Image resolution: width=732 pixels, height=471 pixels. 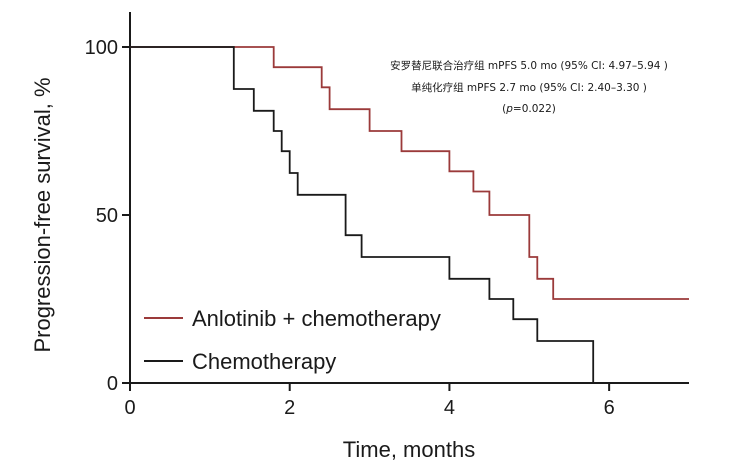 What do you see at coordinates (42, 214) in the screenshot?
I see `y-axis-title: Progression-free survival, %` at bounding box center [42, 214].